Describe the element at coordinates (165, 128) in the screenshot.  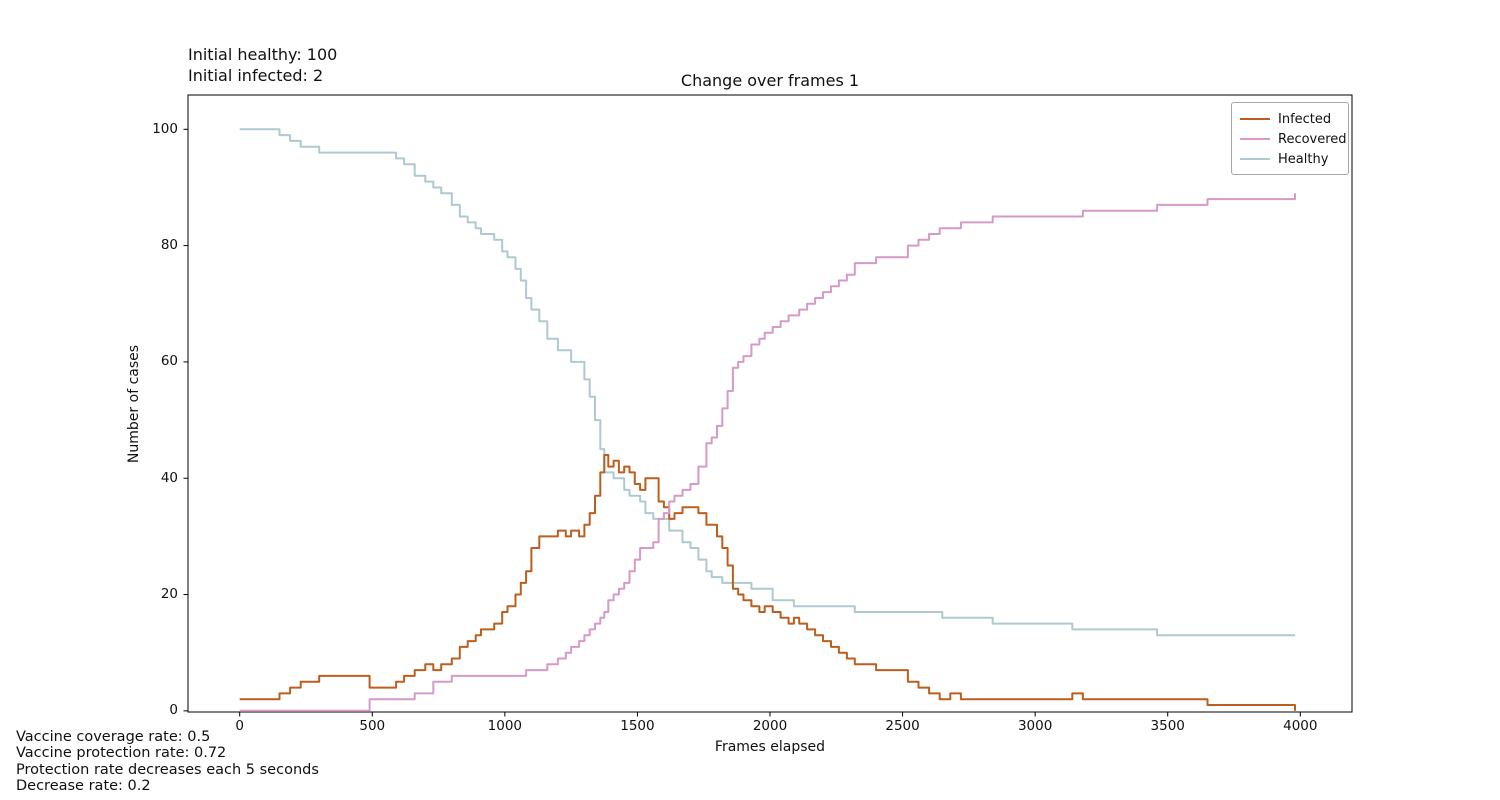
I see `y-tick-label: 100` at that location.